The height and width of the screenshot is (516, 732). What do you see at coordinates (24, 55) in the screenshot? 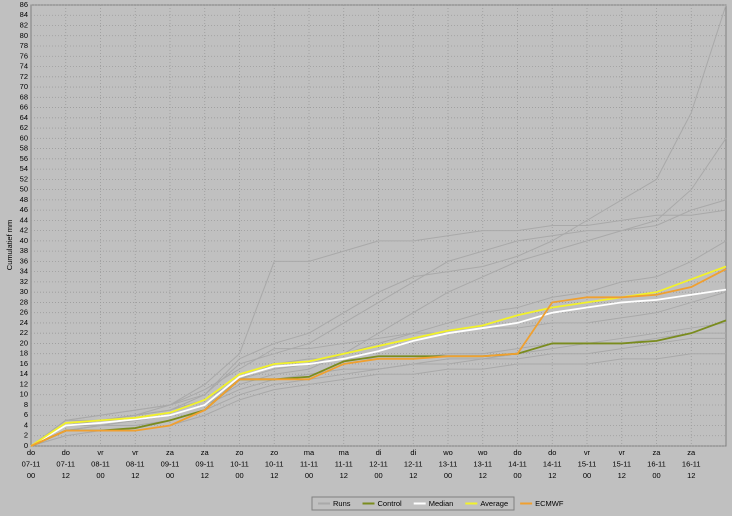
I see `y-tick-label: 76` at bounding box center [24, 55].